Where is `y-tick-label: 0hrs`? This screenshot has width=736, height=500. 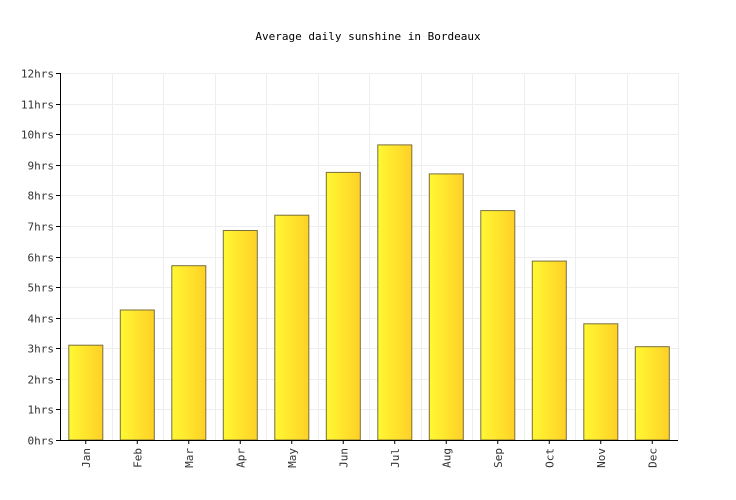
y-tick-label: 0hrs is located at coordinates (41, 441).